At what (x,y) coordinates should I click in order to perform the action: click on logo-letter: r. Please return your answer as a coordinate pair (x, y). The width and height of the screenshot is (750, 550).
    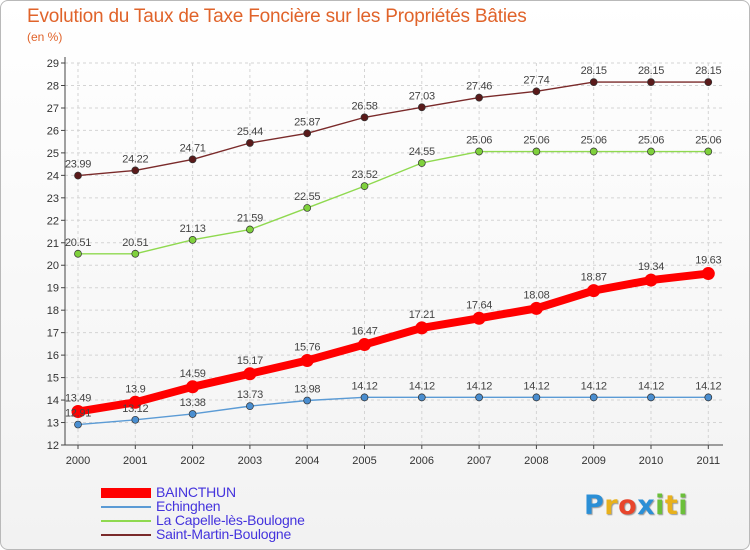
    Looking at the image, I should click on (611, 505).